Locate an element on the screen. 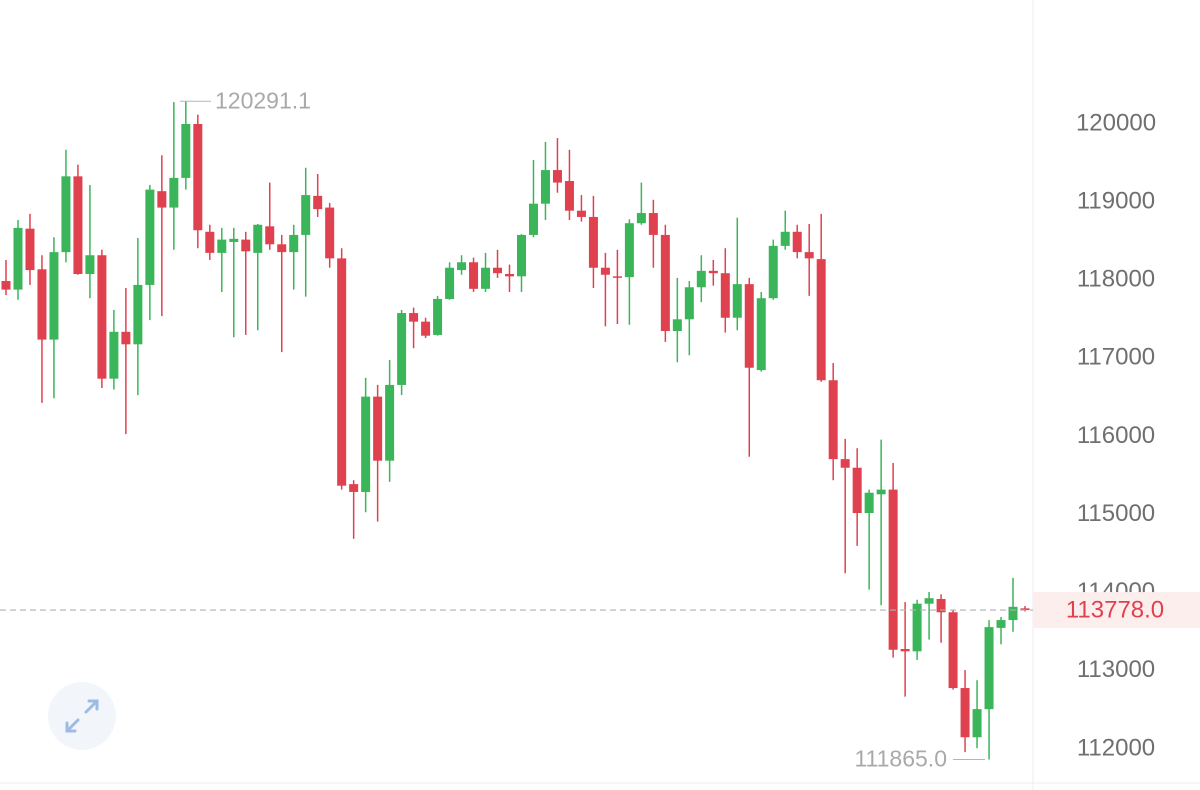  y-tick-label: 113000 is located at coordinates (1116, 669).